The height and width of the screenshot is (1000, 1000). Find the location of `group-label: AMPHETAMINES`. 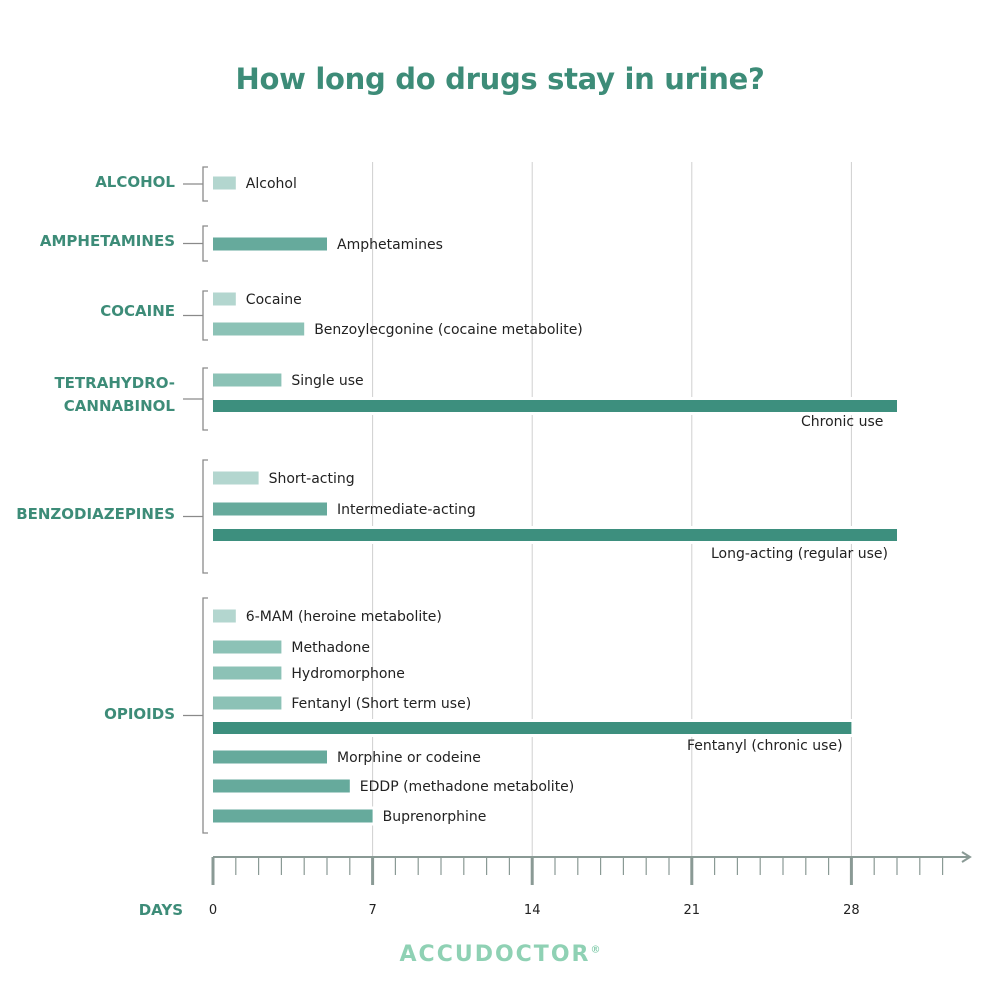

group-label: AMPHETAMINES is located at coordinates (107, 241).